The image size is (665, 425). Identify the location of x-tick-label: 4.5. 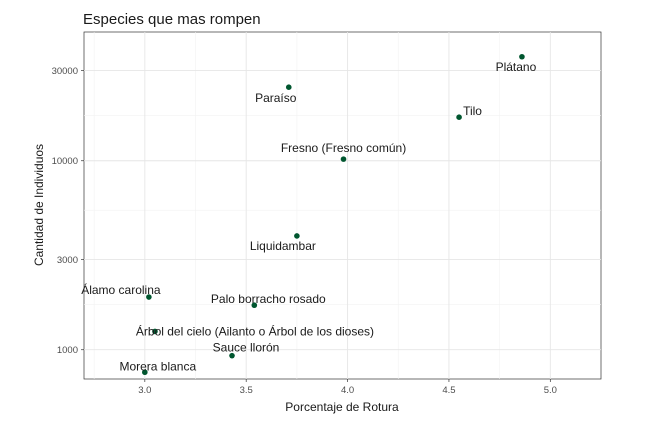
(448, 390).